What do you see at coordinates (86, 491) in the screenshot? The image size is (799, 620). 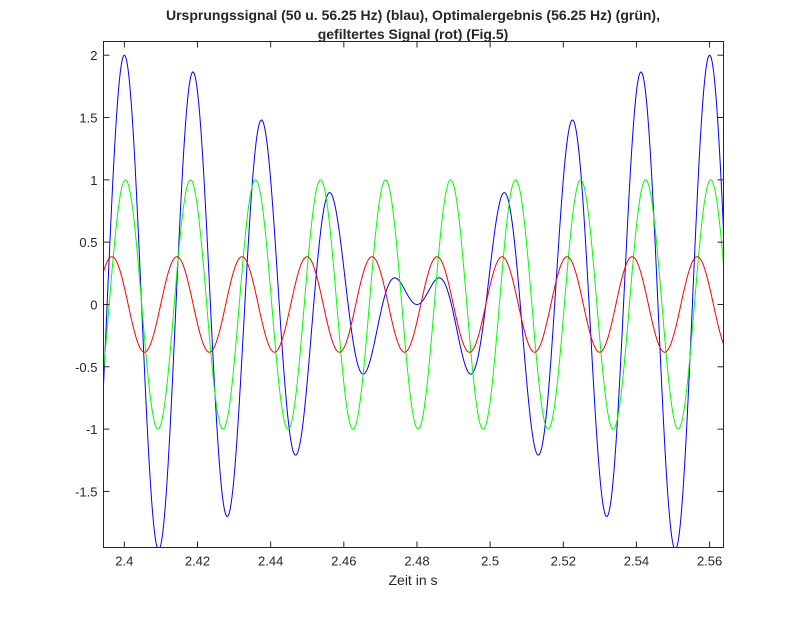 I see `y-tick-label: -1.5` at bounding box center [86, 491].